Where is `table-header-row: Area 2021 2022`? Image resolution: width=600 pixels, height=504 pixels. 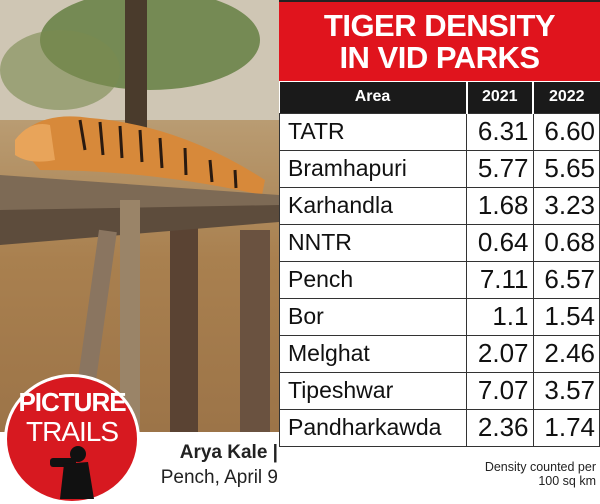
table-header-row: Area 2021 2022 is located at coordinates (439, 97).